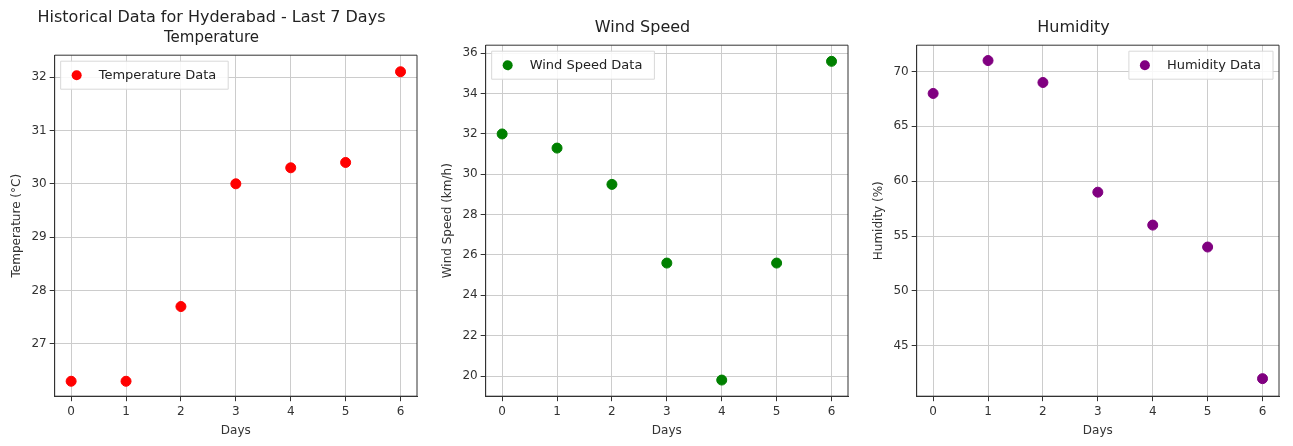 The image size is (1293, 446). I want to click on y-tick-label: 36, so click(470, 52).